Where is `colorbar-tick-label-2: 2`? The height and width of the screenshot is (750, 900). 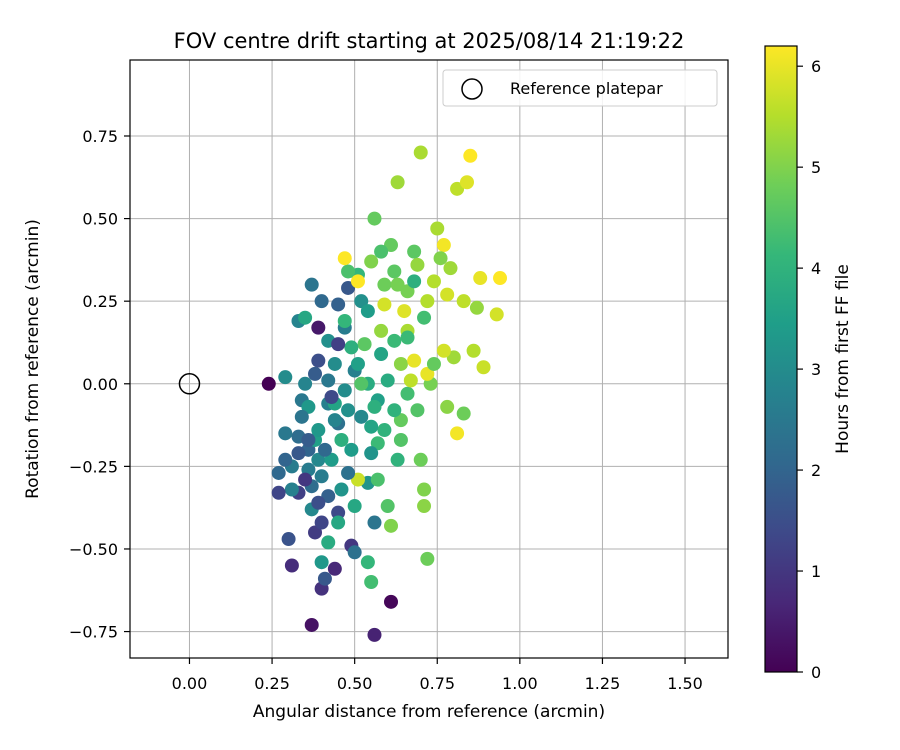
colorbar-tick-label-2: 2 is located at coordinates (816, 470).